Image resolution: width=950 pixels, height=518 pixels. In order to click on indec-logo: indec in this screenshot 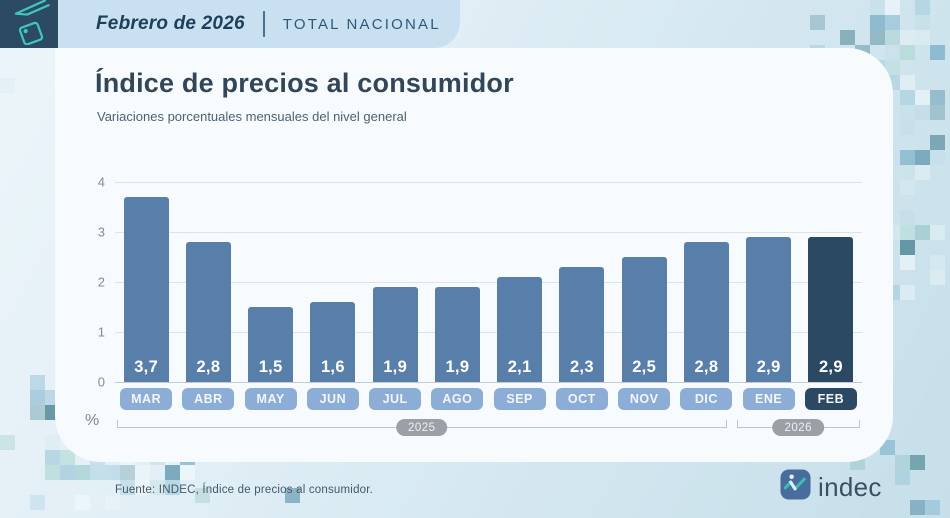, I will do `click(831, 487)`.